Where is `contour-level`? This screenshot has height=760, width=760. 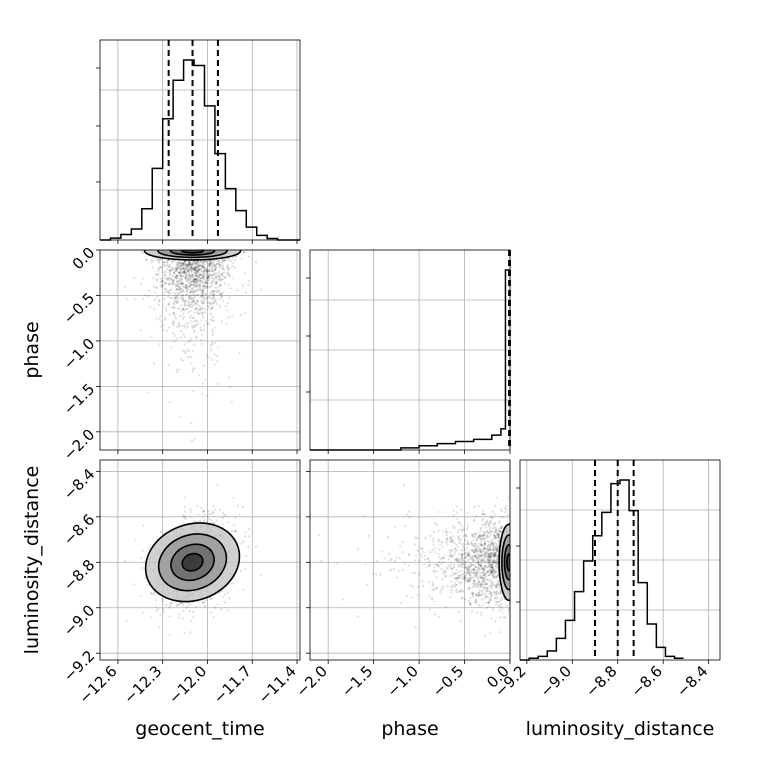
contour-level is located at coordinates (192, 252).